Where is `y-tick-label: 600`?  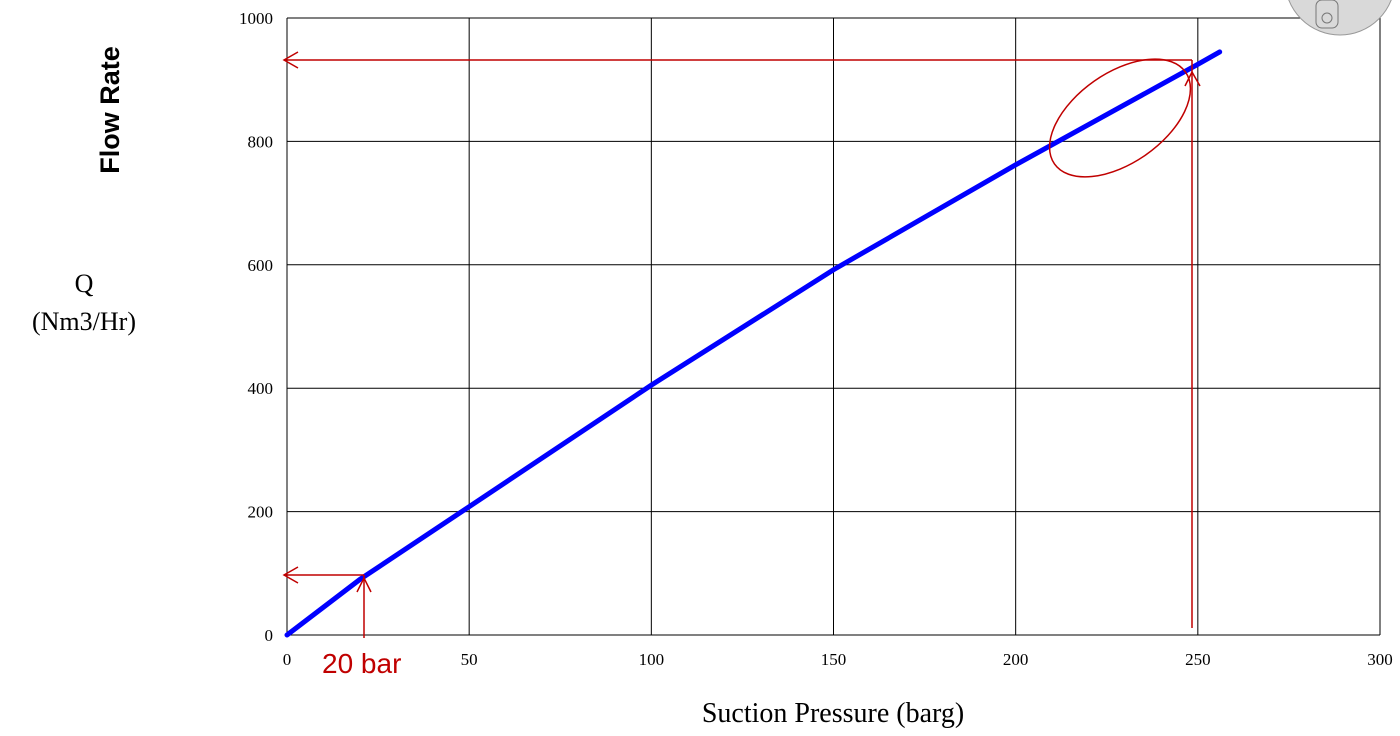
y-tick-label: 600 is located at coordinates (261, 265).